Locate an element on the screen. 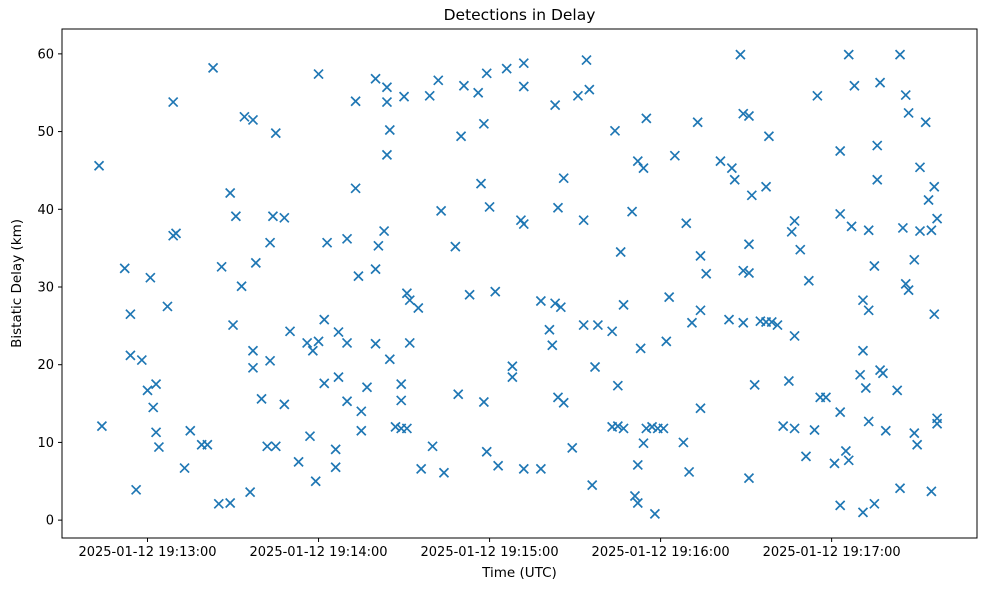 The height and width of the screenshot is (590, 989). x-tick-label: 2025-01-12 19:17:00 is located at coordinates (832, 552).